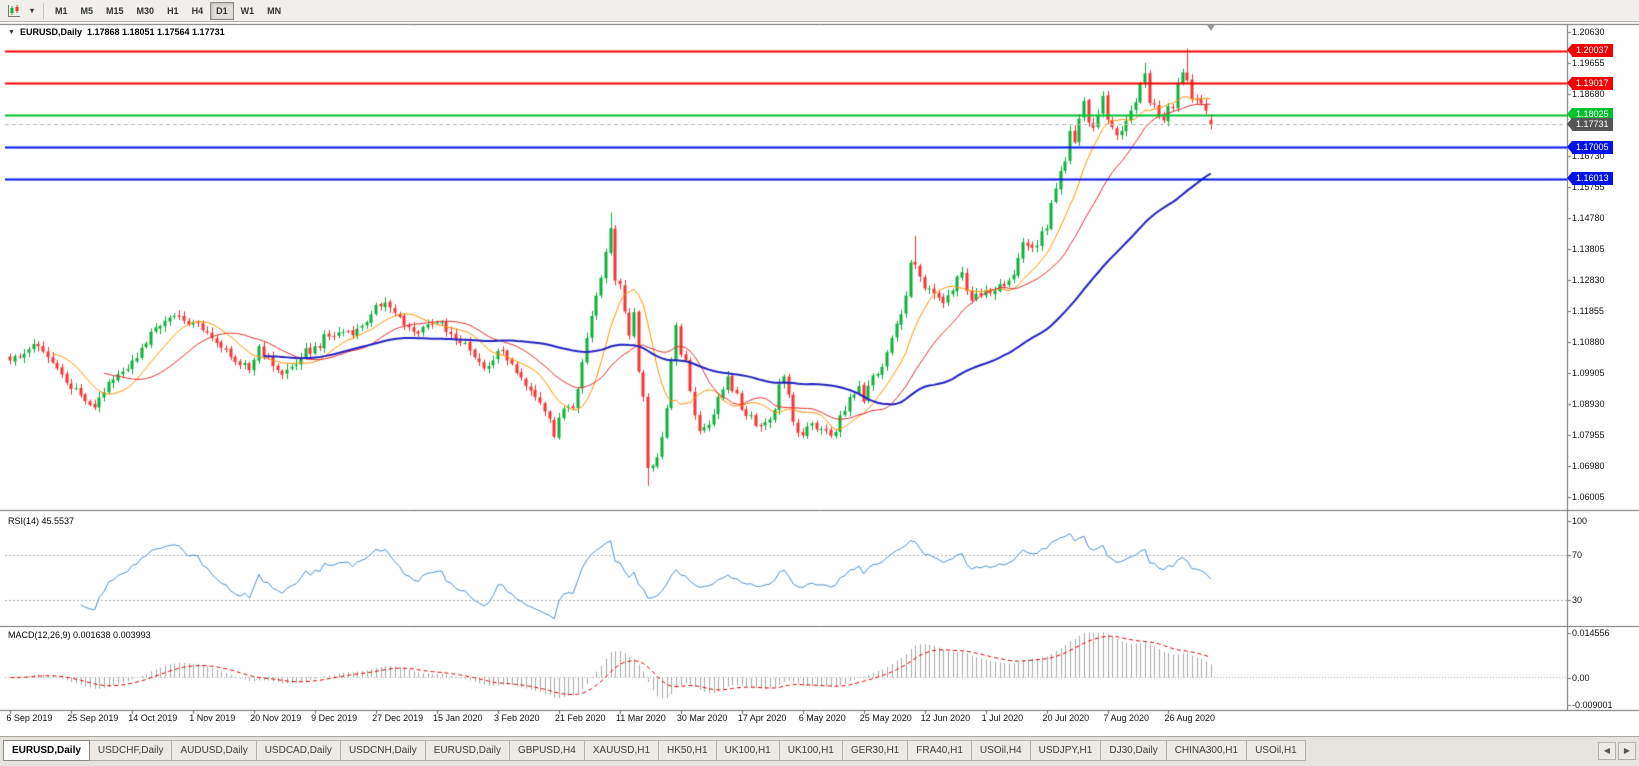  Describe the element at coordinates (1591, 633) in the screenshot. I see `macd-axis-label: 0.014556` at that location.